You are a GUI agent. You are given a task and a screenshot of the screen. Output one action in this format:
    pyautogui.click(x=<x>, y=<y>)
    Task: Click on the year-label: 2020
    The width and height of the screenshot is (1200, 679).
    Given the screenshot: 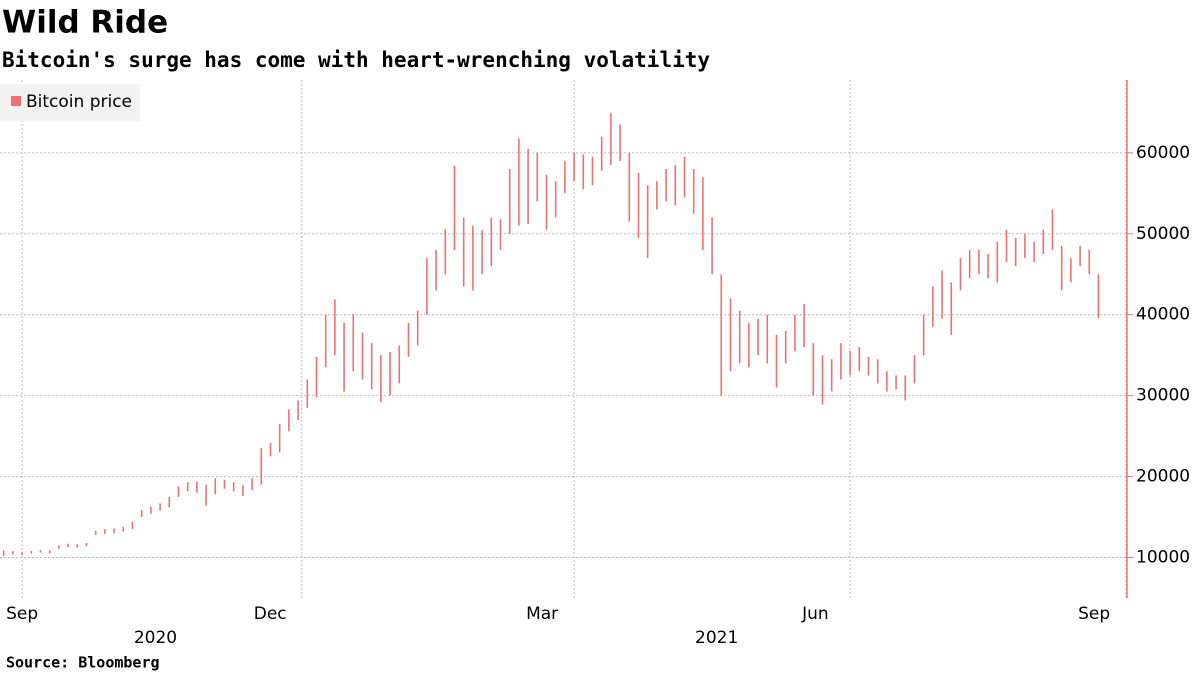 What is the action you would take?
    pyautogui.click(x=155, y=638)
    